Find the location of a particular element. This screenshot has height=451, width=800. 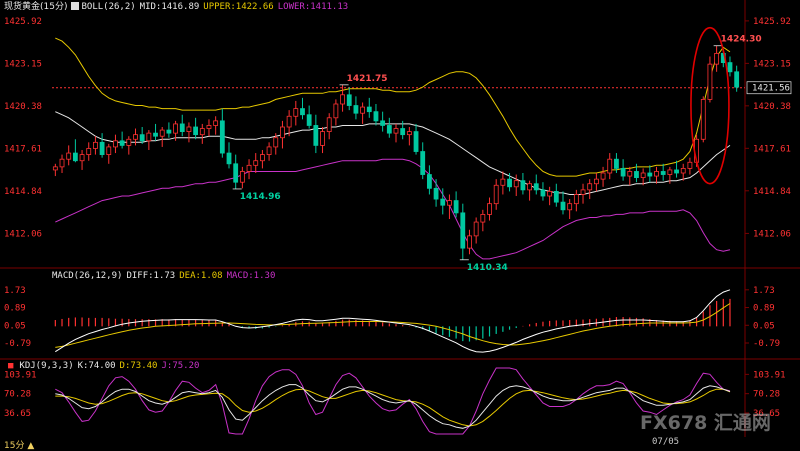

y-tick-label: 70.28 is located at coordinates (766, 395).